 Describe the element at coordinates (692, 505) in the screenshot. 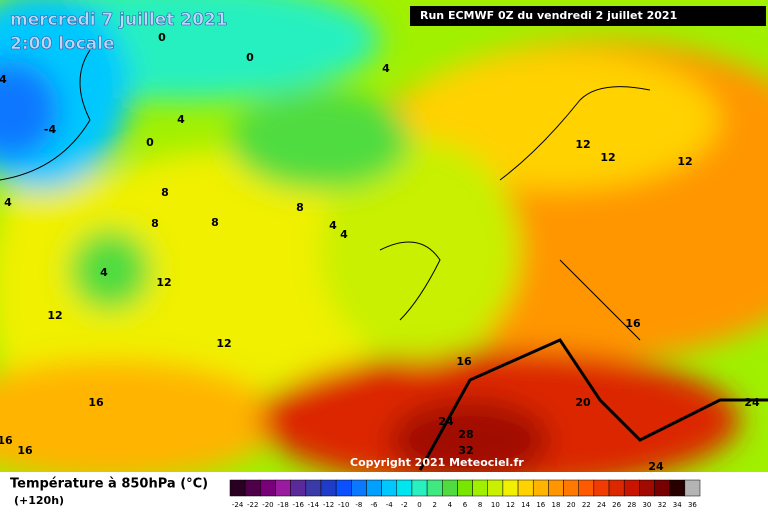

I see `colorbar-tick-label: 36` at that location.